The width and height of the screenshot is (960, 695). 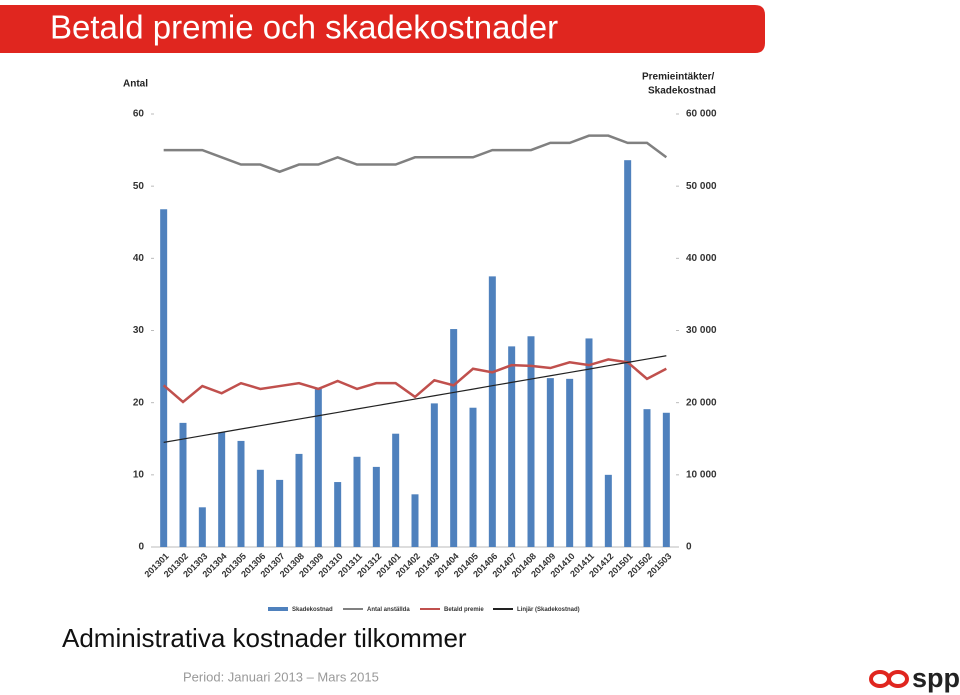 What do you see at coordinates (139, 330) in the screenshot?
I see `y-tick-label: 30` at bounding box center [139, 330].